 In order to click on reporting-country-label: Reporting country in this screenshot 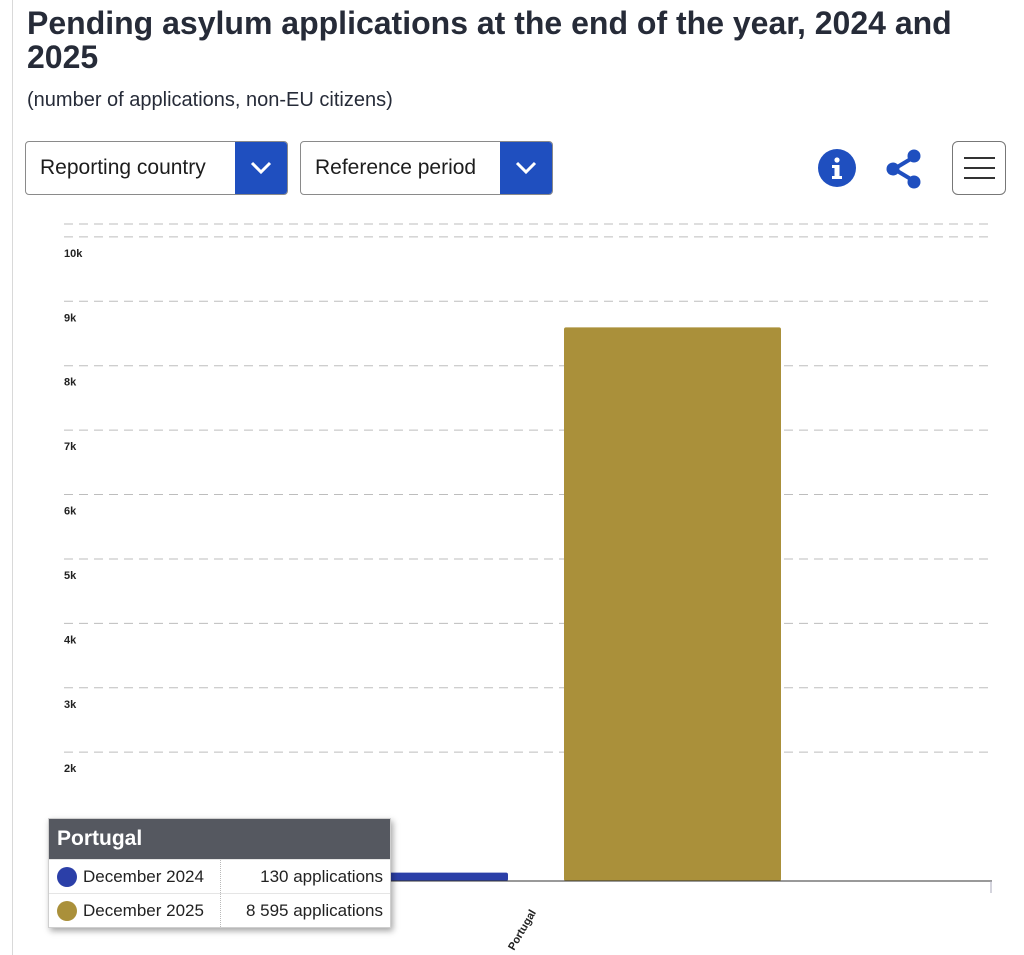, I will do `click(123, 167)`.